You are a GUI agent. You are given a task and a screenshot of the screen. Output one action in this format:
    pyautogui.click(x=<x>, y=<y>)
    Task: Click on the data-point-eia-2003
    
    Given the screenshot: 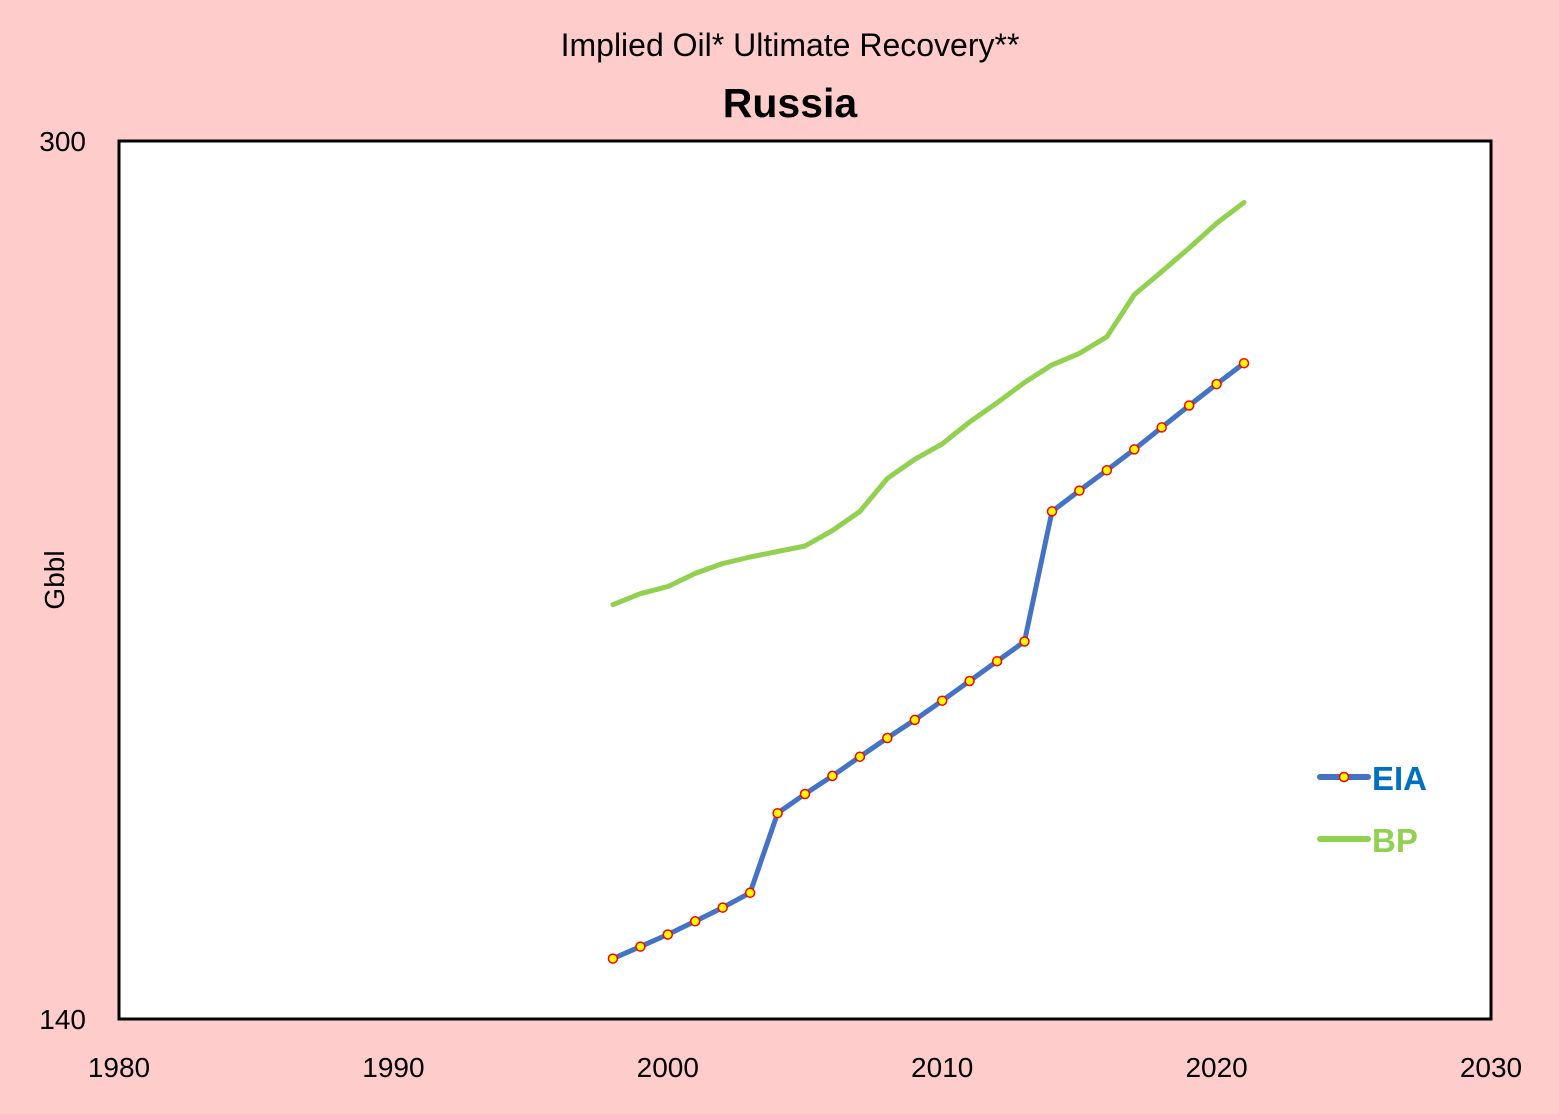 What is the action you would take?
    pyautogui.click(x=750, y=893)
    